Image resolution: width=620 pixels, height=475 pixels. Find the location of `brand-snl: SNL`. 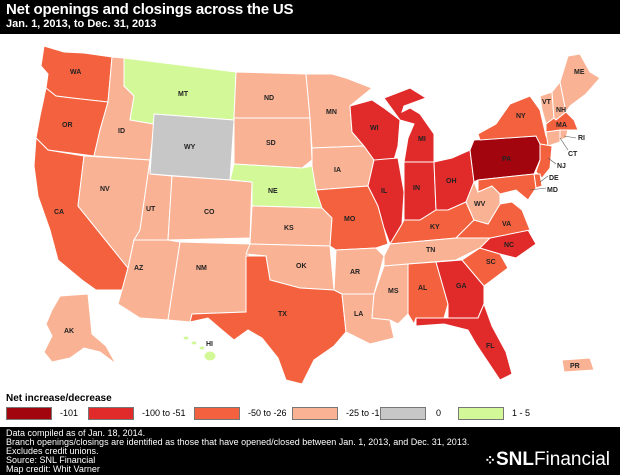

brand-snl: SNL is located at coordinates (514, 459).